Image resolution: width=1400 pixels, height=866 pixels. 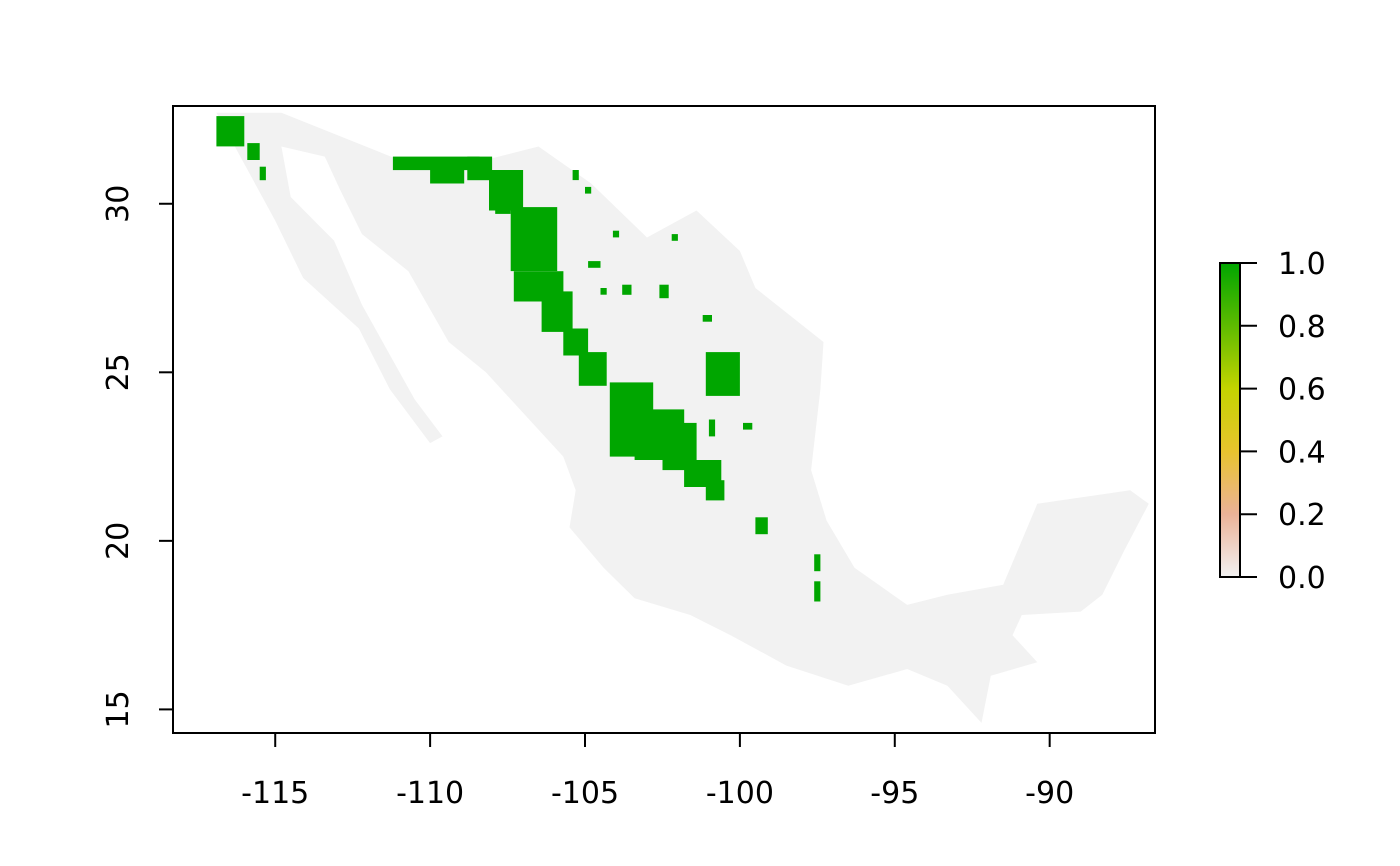 I want to click on legend-tick-label: 0.4, so click(x=1302, y=452).